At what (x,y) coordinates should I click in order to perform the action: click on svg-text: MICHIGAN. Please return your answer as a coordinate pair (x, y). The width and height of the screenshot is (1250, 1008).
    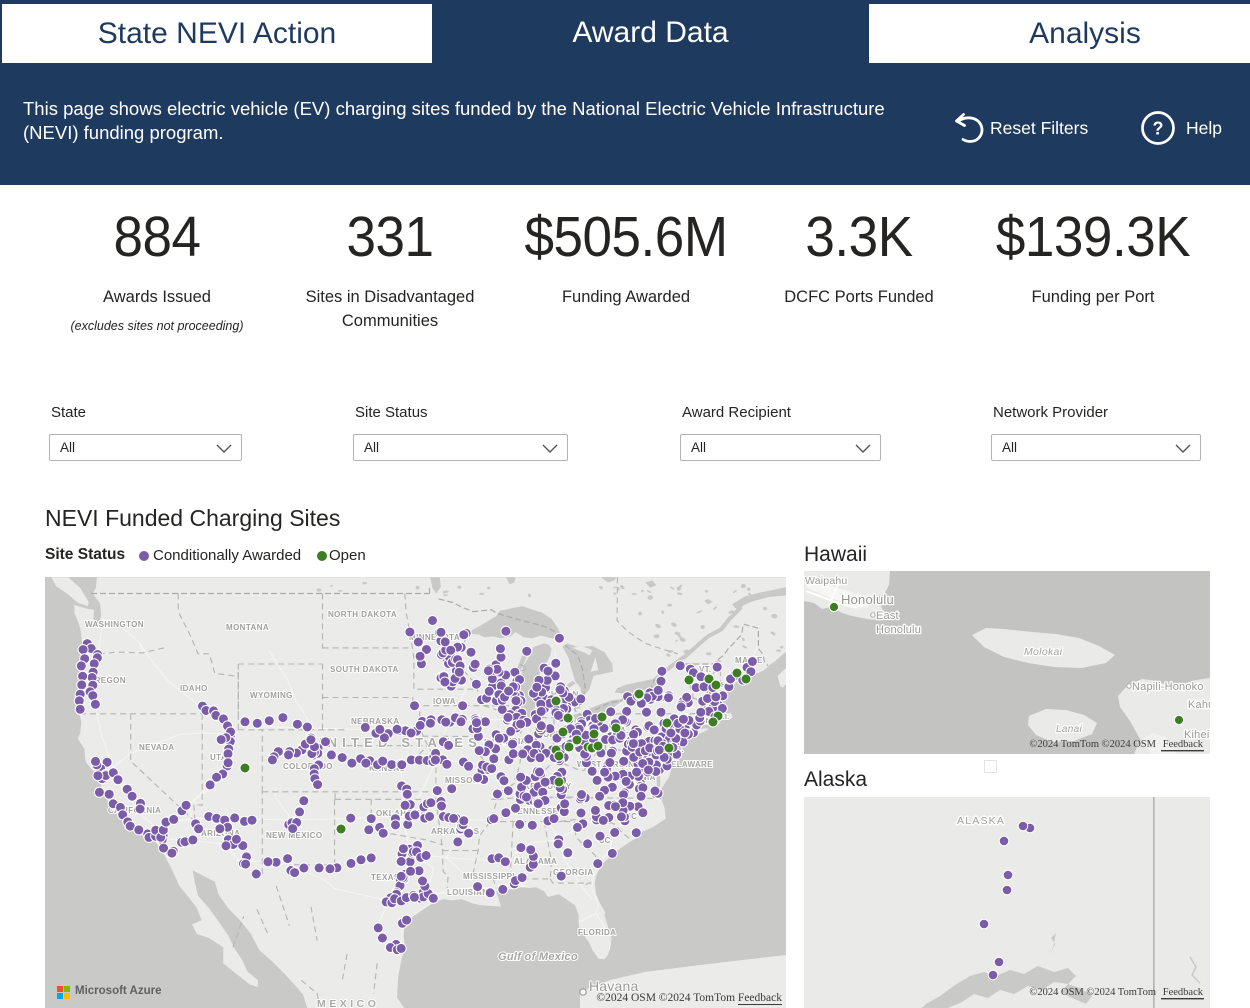
    Looking at the image, I should click on (557, 694).